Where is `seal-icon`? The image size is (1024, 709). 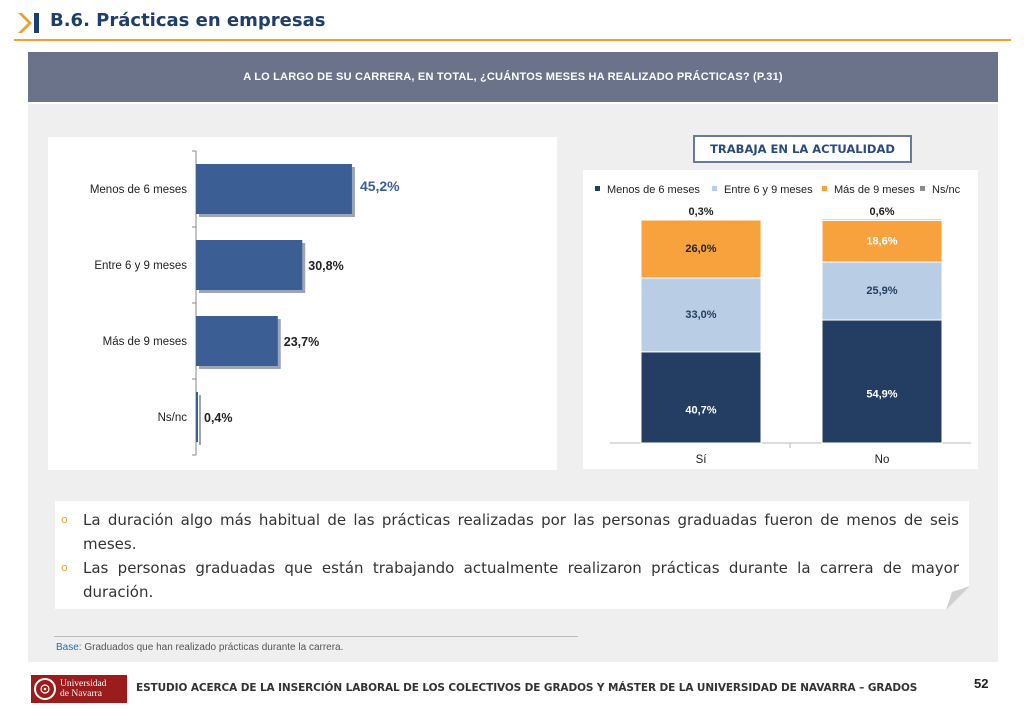 seal-icon is located at coordinates (45, 689).